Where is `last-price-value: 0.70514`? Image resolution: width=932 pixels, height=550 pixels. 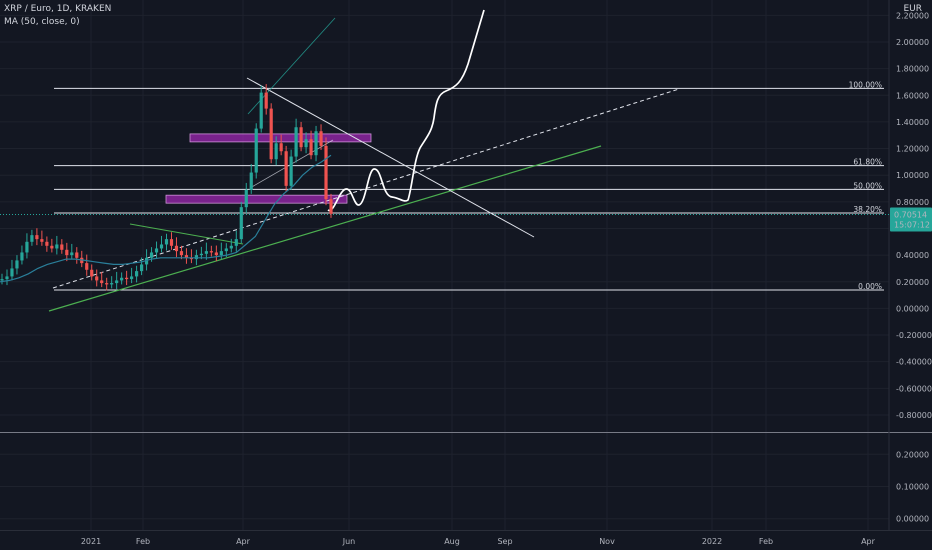 last-price-value: 0.70514 is located at coordinates (910, 214).